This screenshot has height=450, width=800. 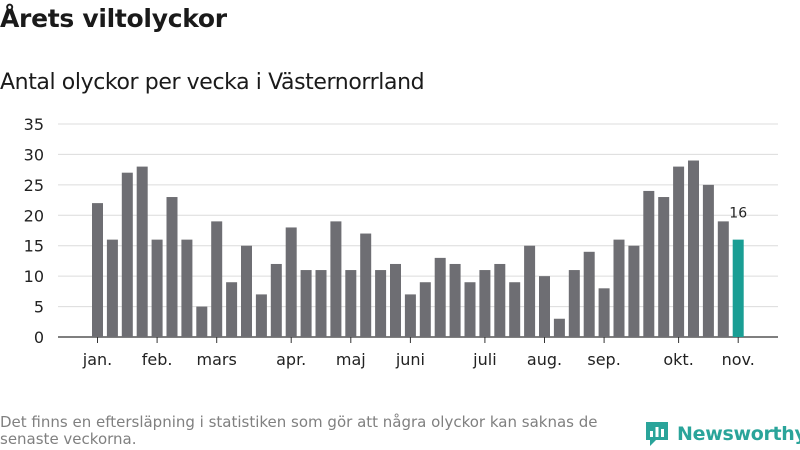 I want to click on x-tick-label: okt., so click(x=678, y=359).